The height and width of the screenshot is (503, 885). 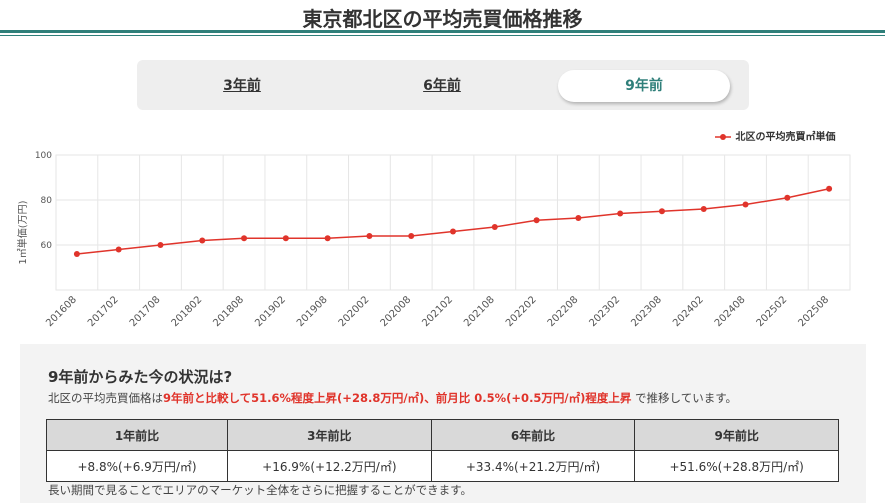 I want to click on page-title: 東京都北区の平均売買価格推移, so click(x=442, y=19).